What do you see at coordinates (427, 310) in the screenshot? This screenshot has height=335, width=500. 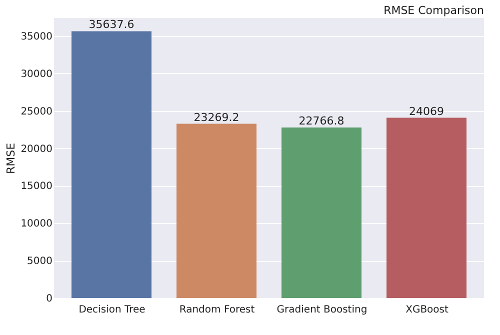 I see `x-tick-label: XGBoost` at bounding box center [427, 310].